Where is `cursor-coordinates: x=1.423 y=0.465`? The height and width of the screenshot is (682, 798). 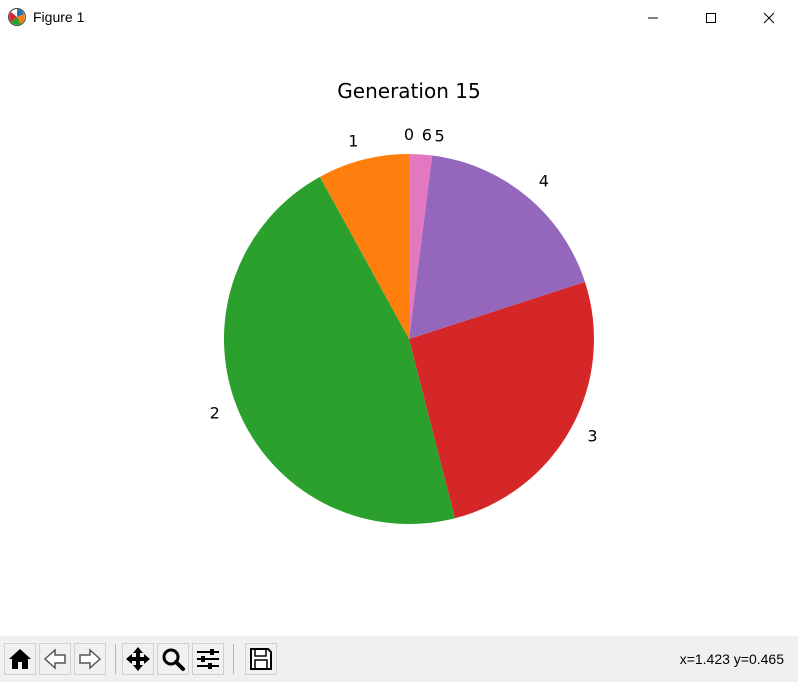
cursor-coordinates: x=1.423 y=0.465 is located at coordinates (731, 659).